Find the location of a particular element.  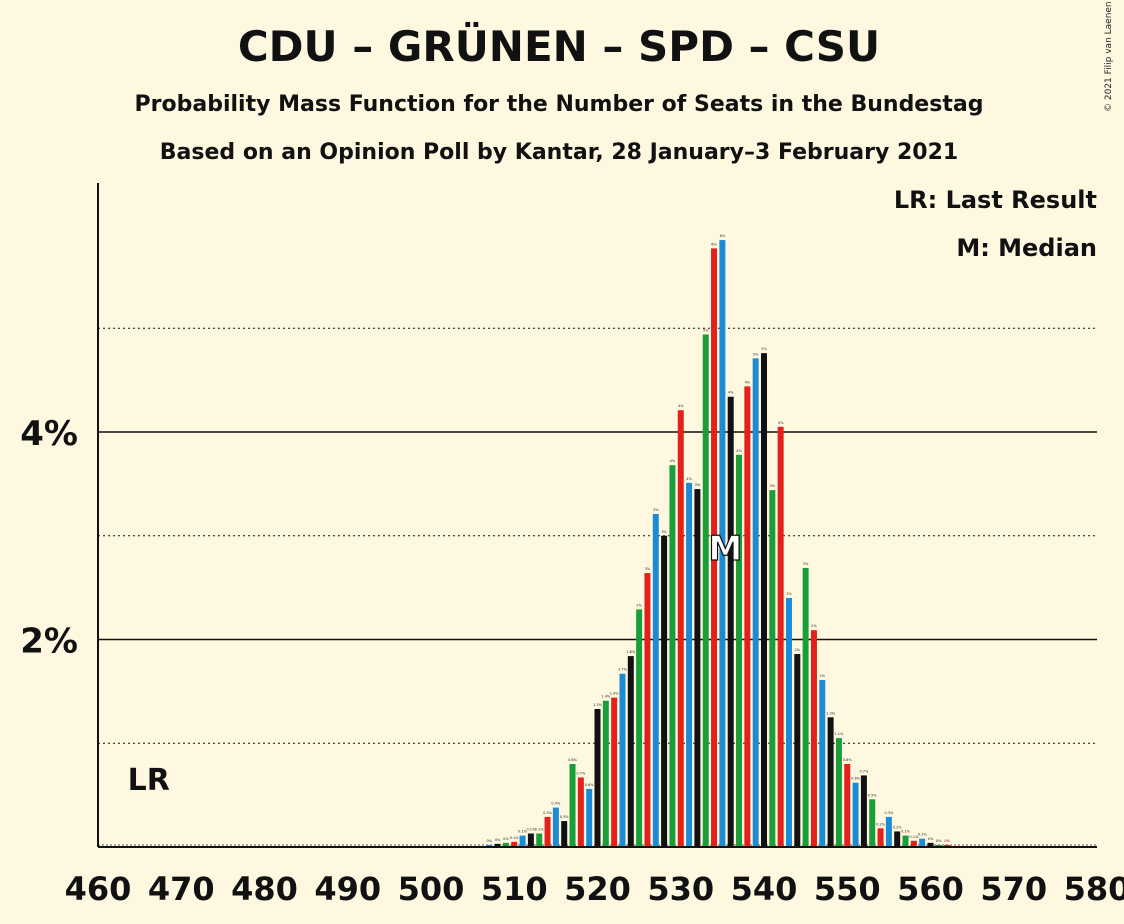

bar-label-532: 3% is located at coordinates (698, 485).